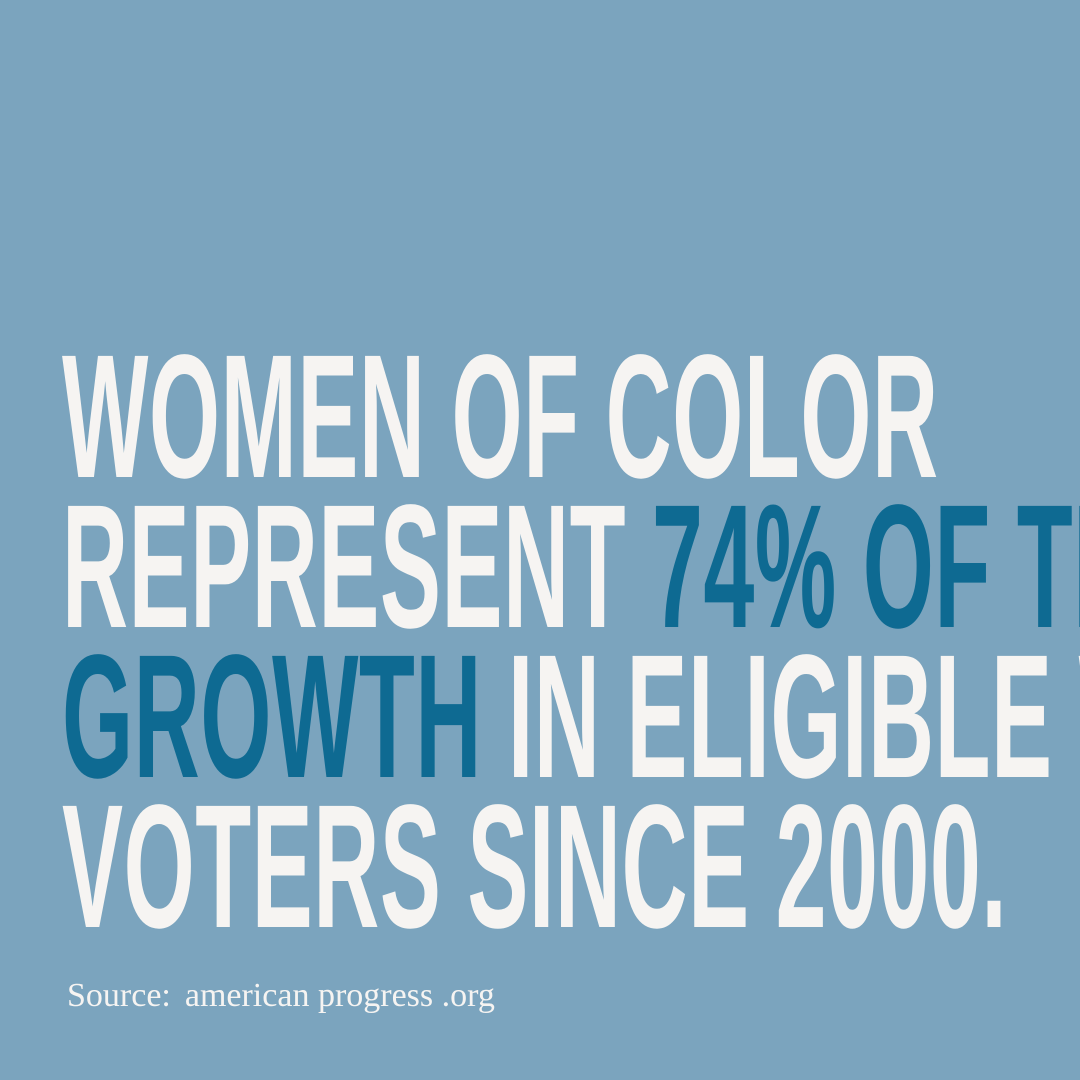 The width and height of the screenshot is (1080, 1080). I want to click on headline-line-2-plain: REPRESENT, so click(344, 567).